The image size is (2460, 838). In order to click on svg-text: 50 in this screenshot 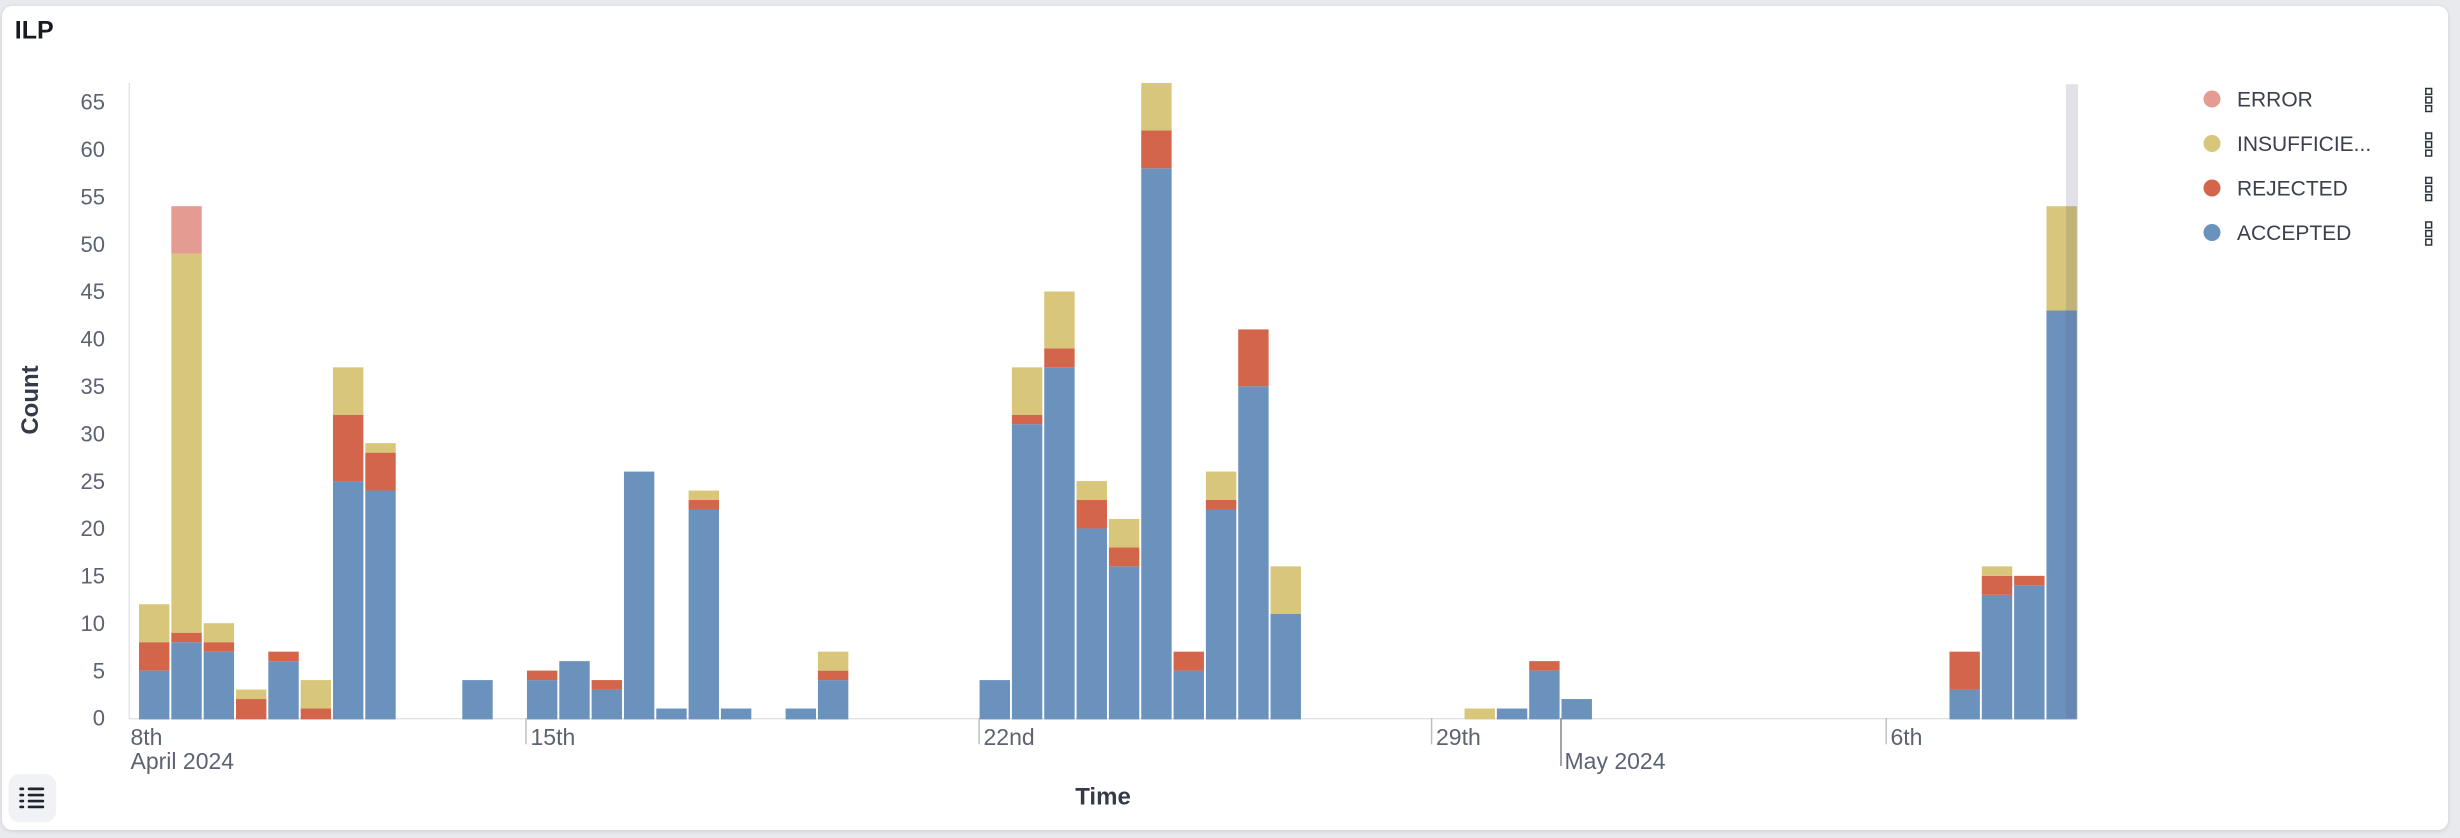, I will do `click(93, 244)`.